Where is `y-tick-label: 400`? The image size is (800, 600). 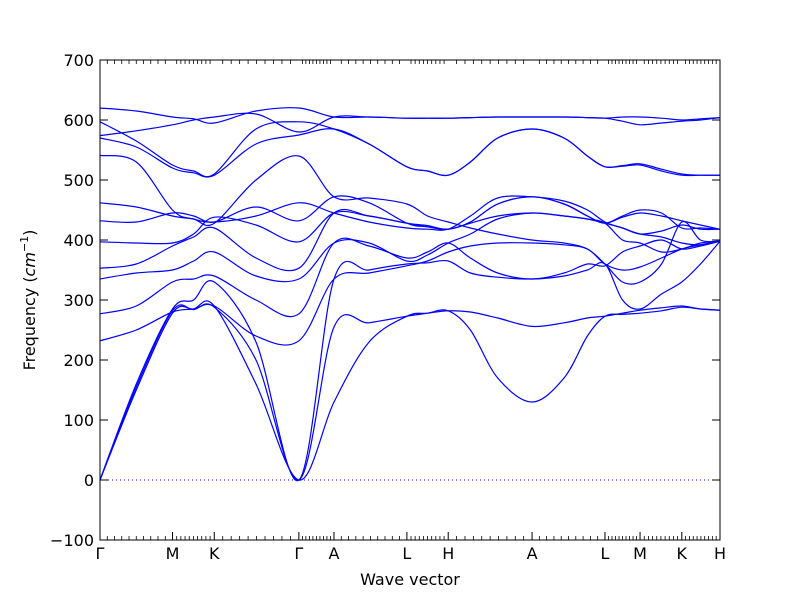 y-tick-label: 400 is located at coordinates (78, 240).